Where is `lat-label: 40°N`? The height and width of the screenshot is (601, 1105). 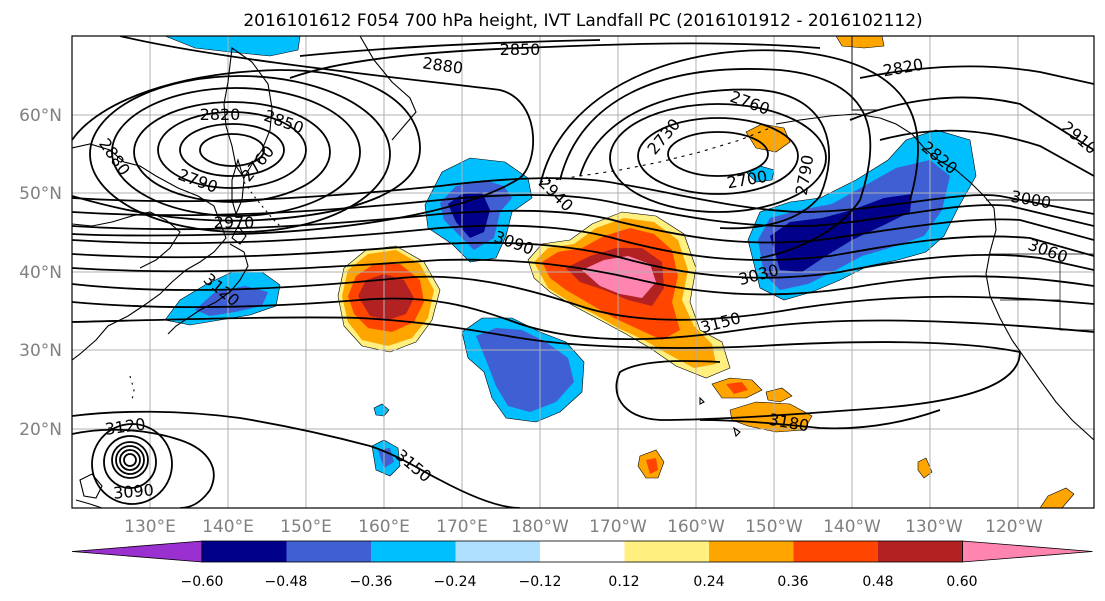
lat-label: 40°N is located at coordinates (40, 273).